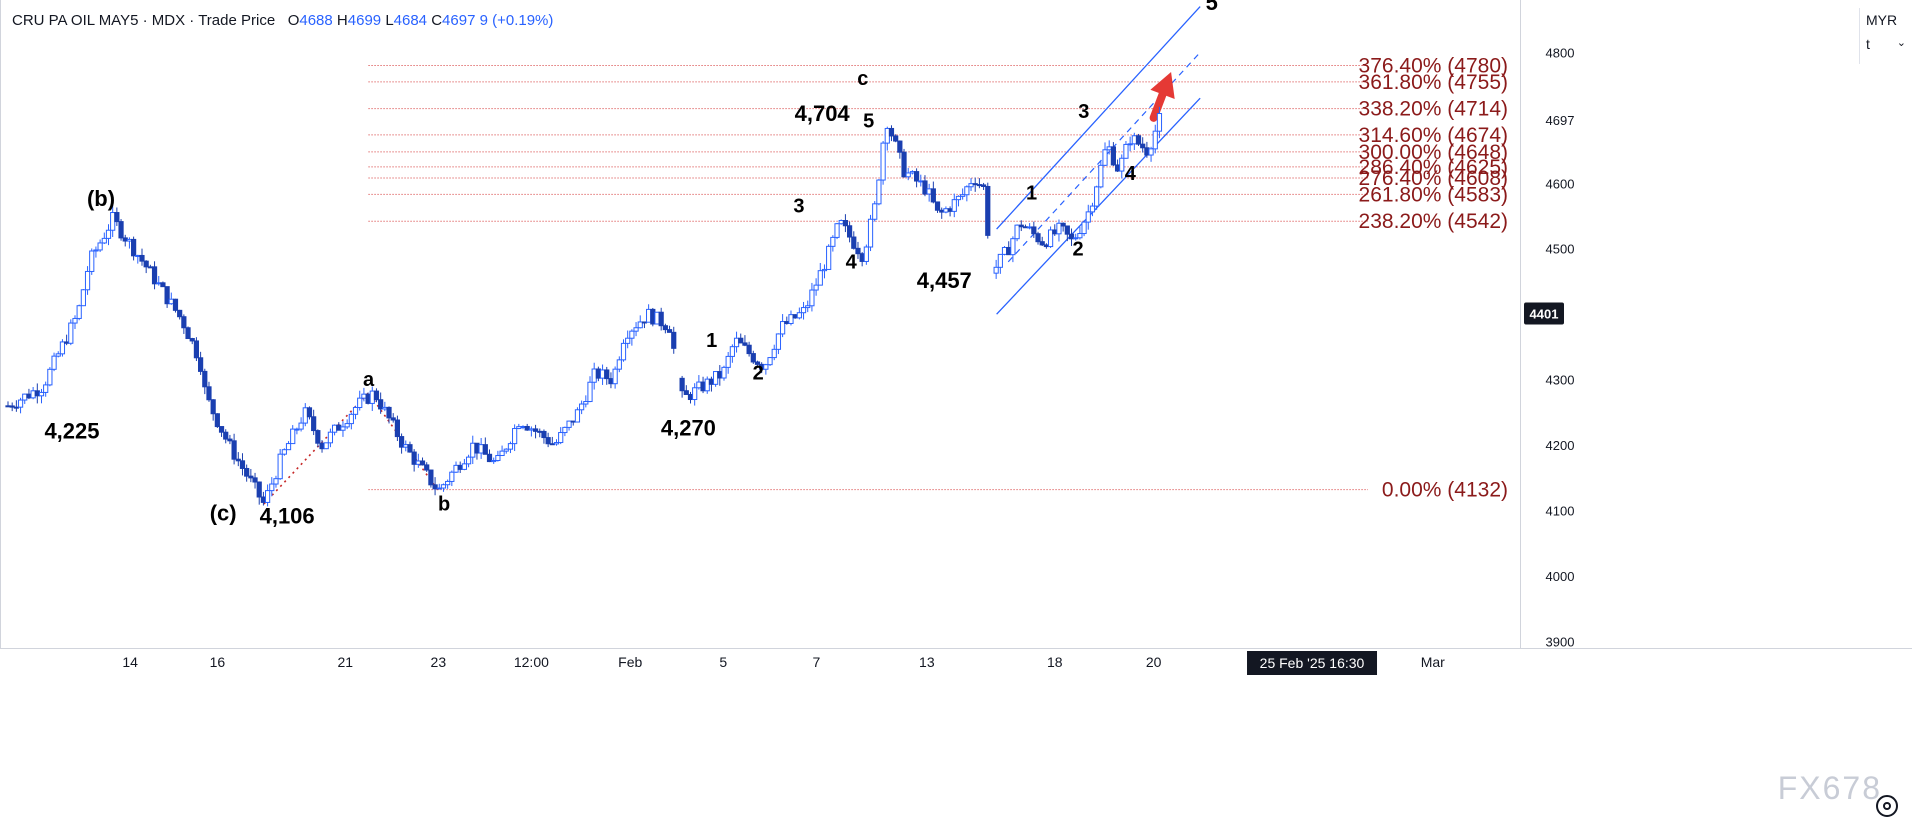 Image resolution: width=1912 pixels, height=825 pixels. What do you see at coordinates (75, 20) in the screenshot?
I see `symbol-name: CRU PA OIL MAY5` at bounding box center [75, 20].